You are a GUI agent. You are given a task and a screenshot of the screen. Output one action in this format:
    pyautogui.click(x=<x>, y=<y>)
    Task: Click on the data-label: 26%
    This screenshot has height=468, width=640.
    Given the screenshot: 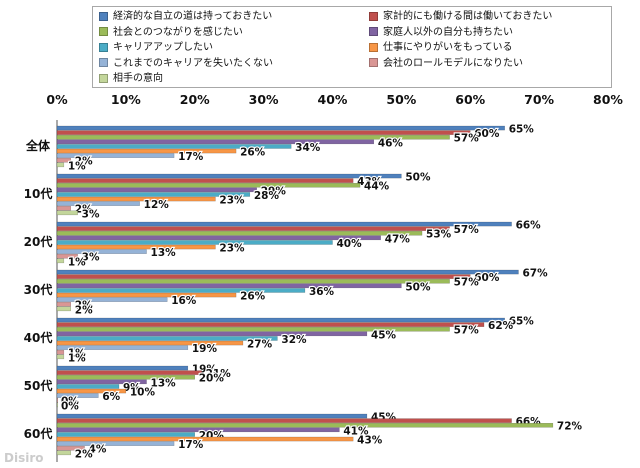 What is the action you would take?
    pyautogui.click(x=253, y=153)
    